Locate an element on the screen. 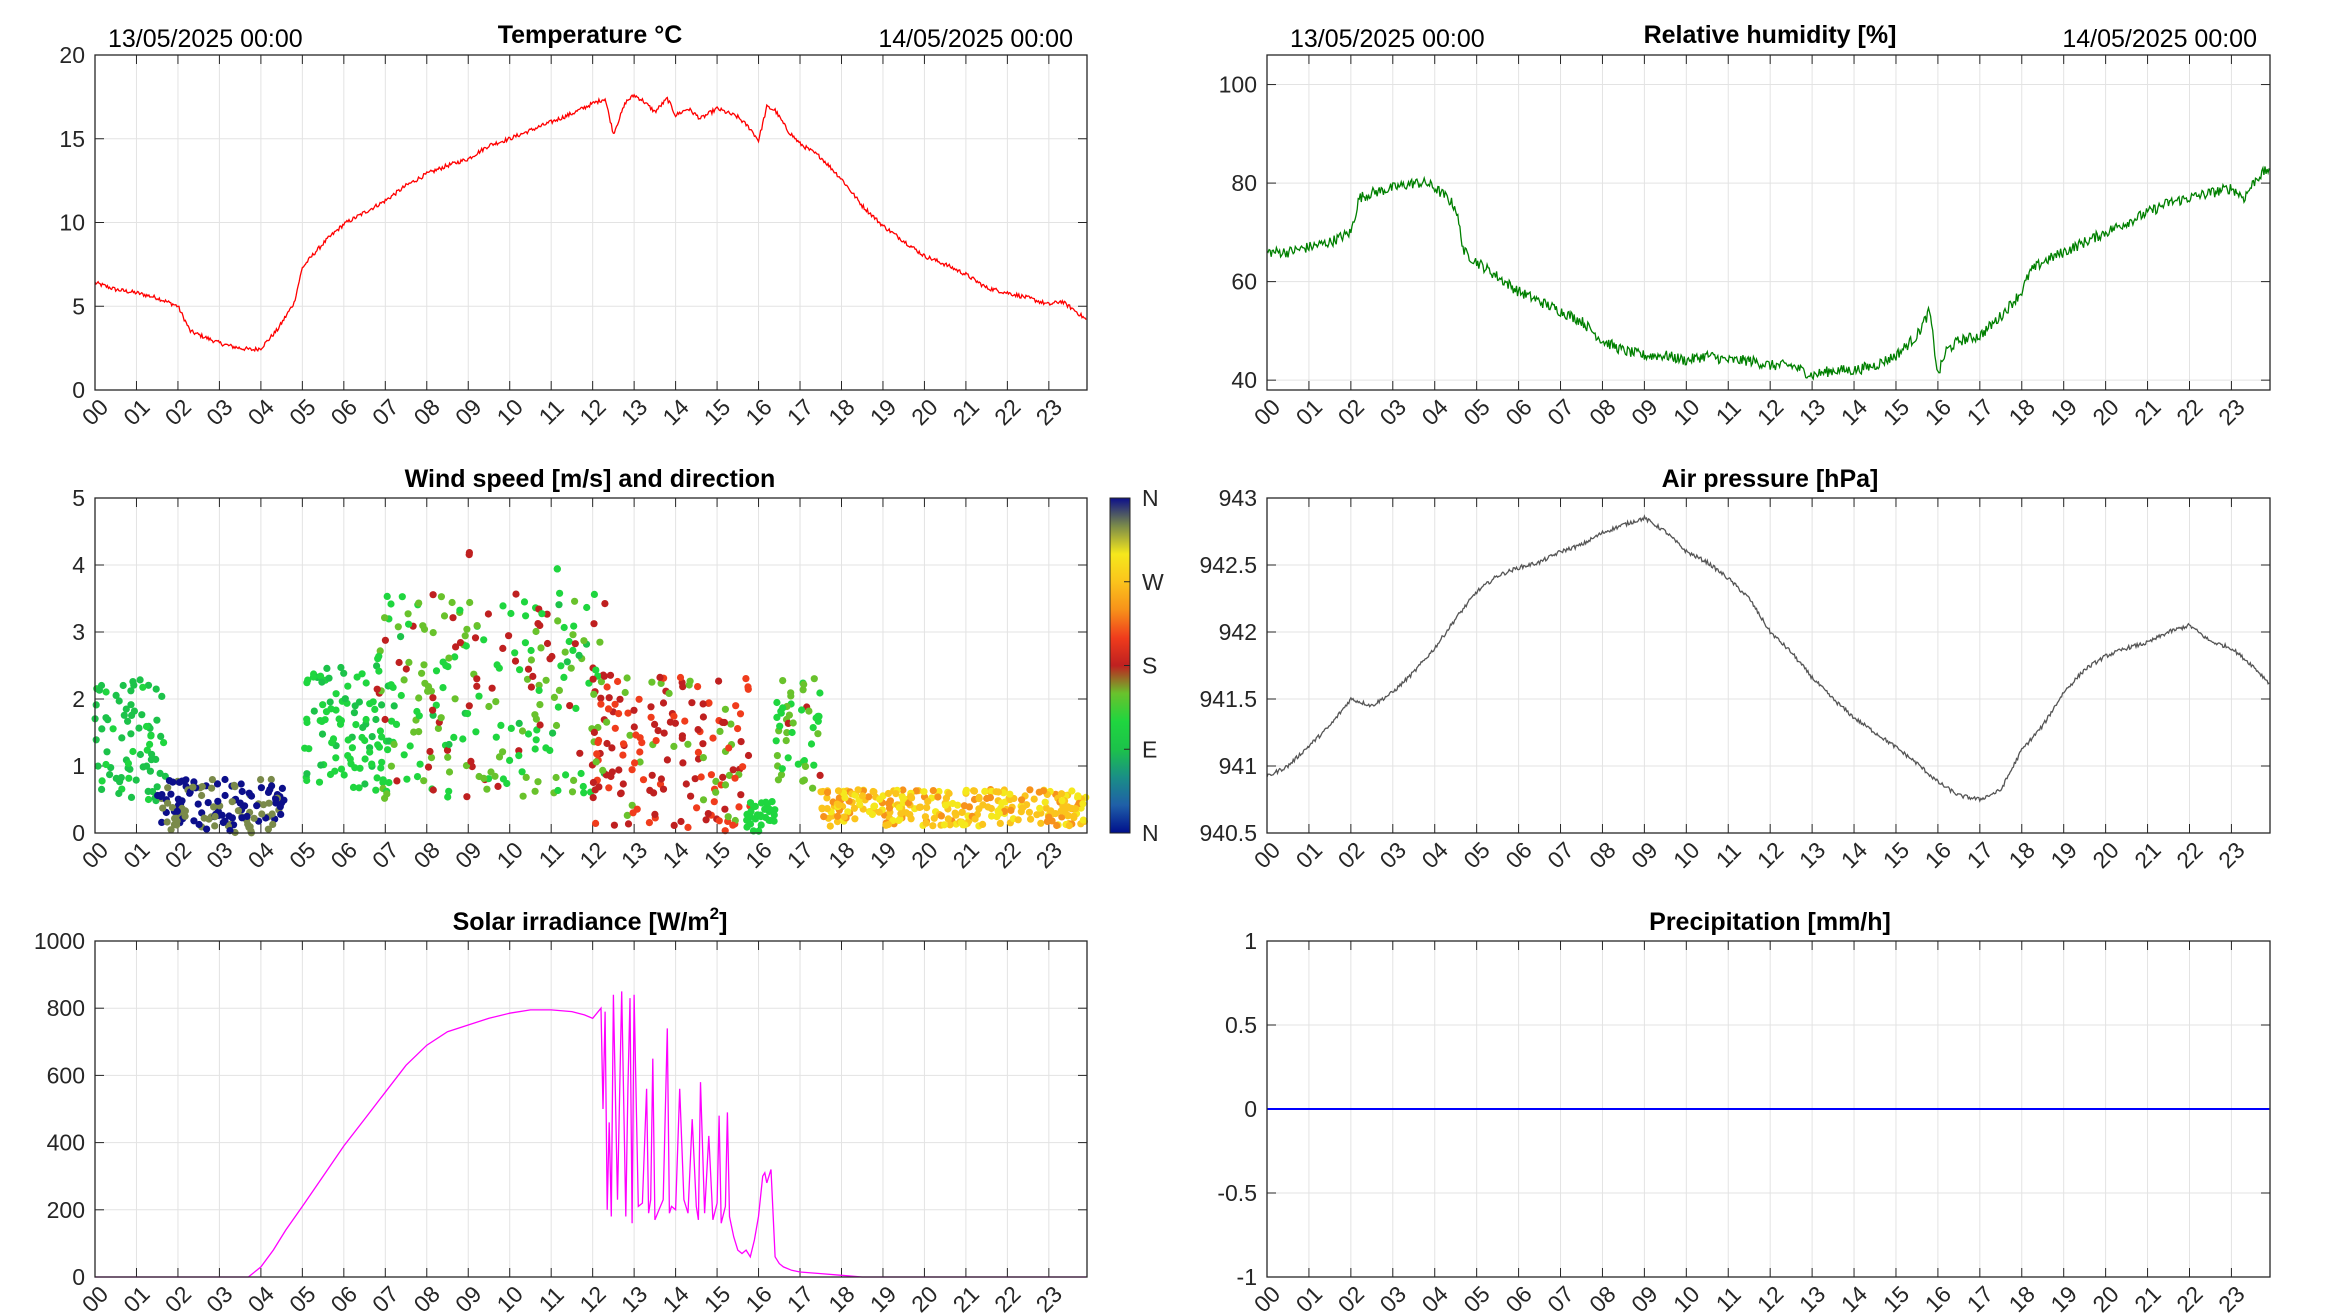  humidity-x-tick-label: 07 is located at coordinates (1560, 412).